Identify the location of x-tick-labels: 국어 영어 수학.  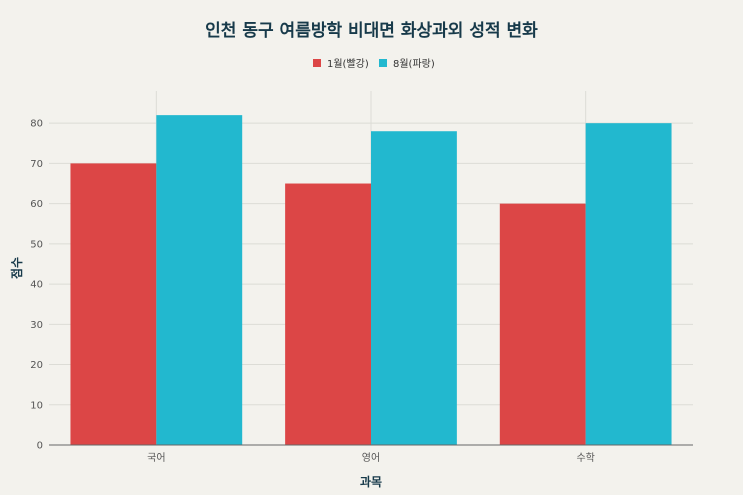
(371, 458).